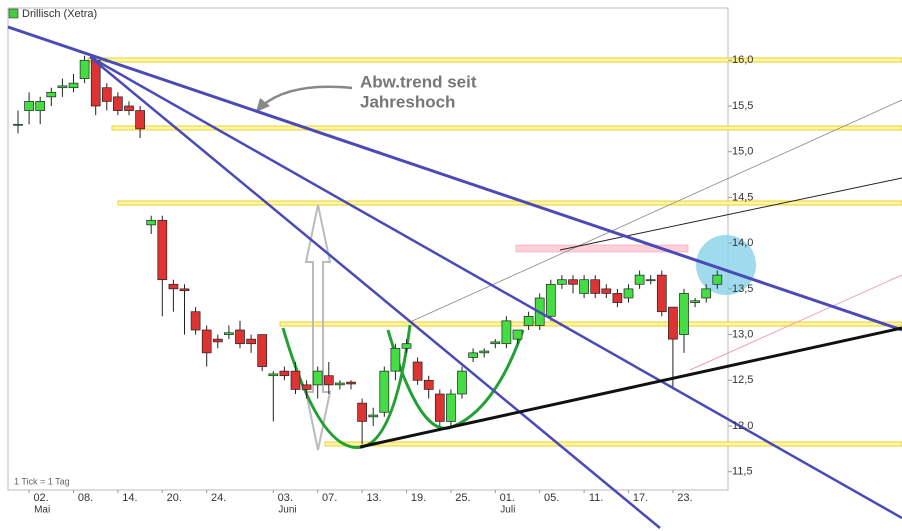  Describe the element at coordinates (42, 510) in the screenshot. I see `x-month-label: Mai` at that location.